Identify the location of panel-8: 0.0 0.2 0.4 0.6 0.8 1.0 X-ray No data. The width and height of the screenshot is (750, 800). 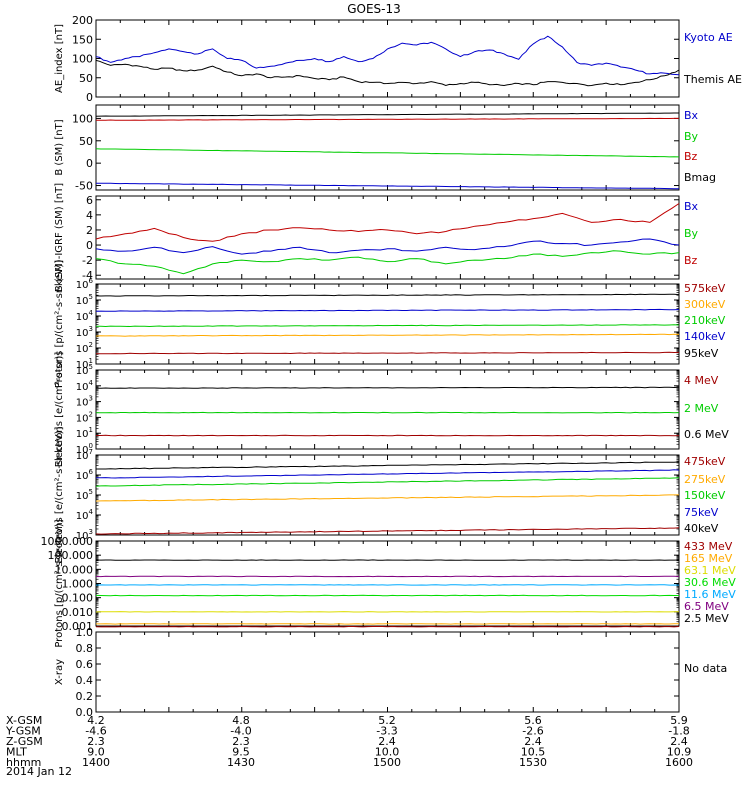
(390, 672).